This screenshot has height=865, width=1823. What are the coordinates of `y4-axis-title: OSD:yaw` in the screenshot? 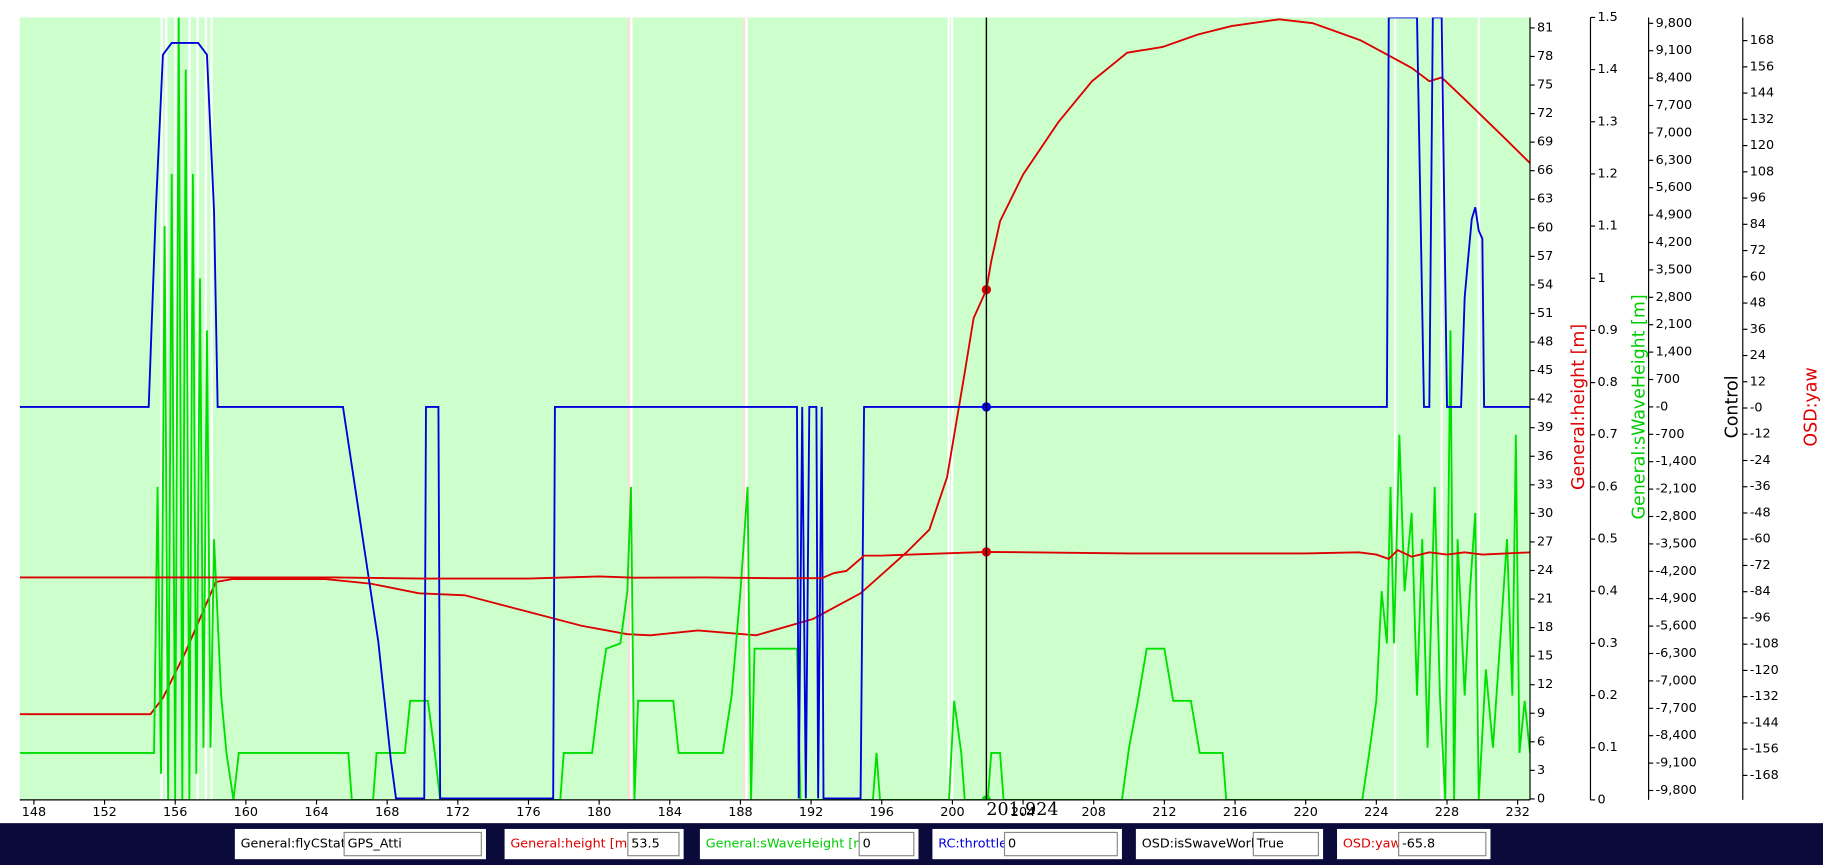 It's located at (1811, 406).